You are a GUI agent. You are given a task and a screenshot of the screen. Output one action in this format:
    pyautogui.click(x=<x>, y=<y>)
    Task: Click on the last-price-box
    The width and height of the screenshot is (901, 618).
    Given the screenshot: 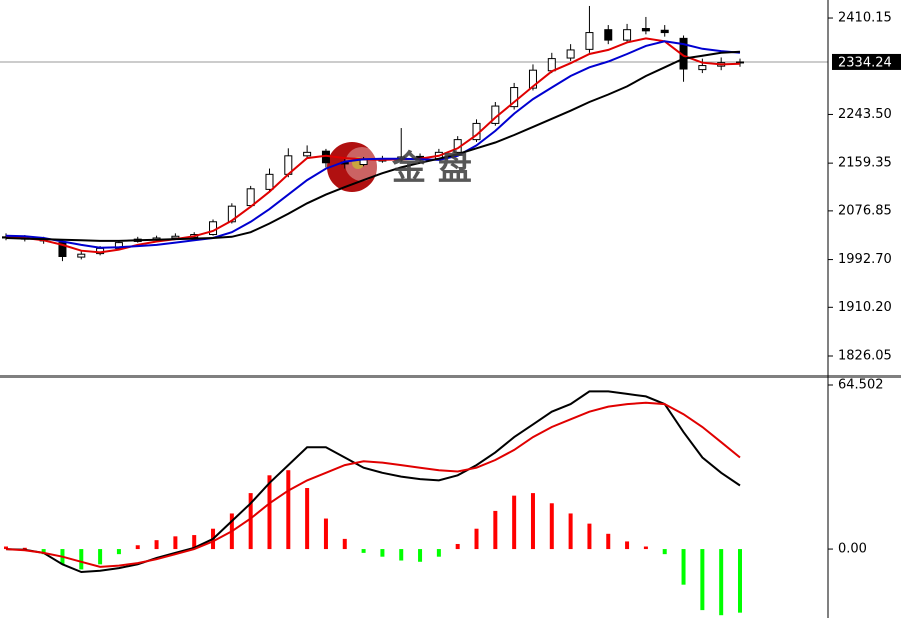 What is the action you would take?
    pyautogui.click(x=866, y=61)
    